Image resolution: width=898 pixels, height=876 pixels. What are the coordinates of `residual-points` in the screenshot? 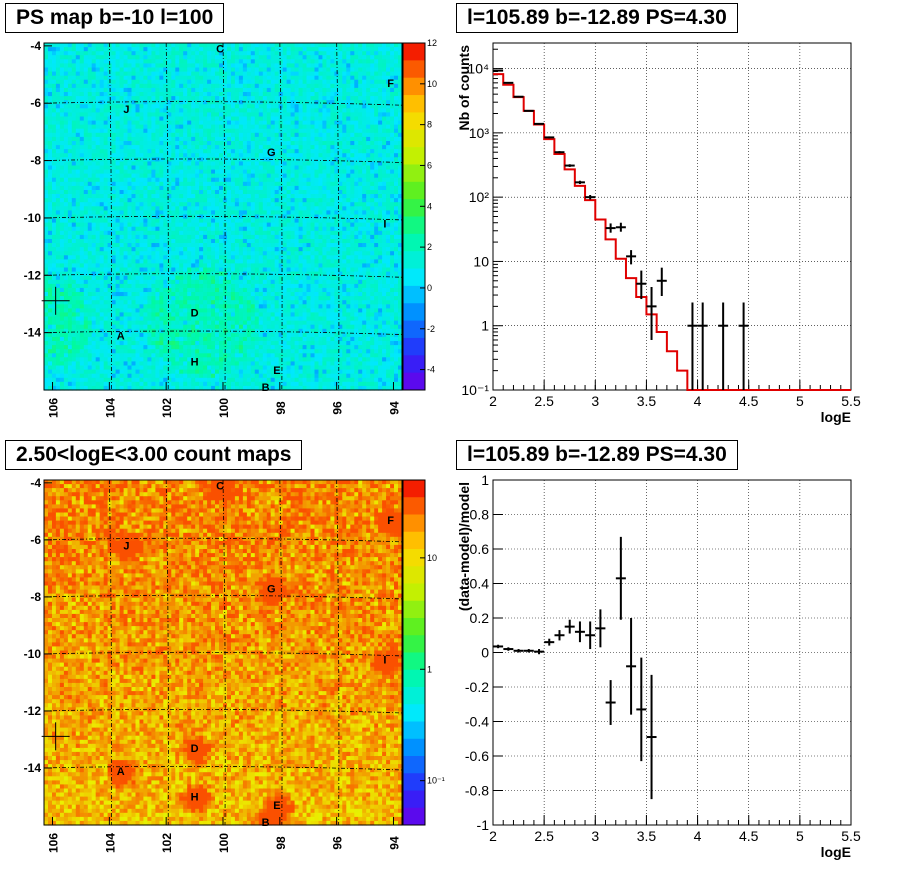 It's located at (574, 668).